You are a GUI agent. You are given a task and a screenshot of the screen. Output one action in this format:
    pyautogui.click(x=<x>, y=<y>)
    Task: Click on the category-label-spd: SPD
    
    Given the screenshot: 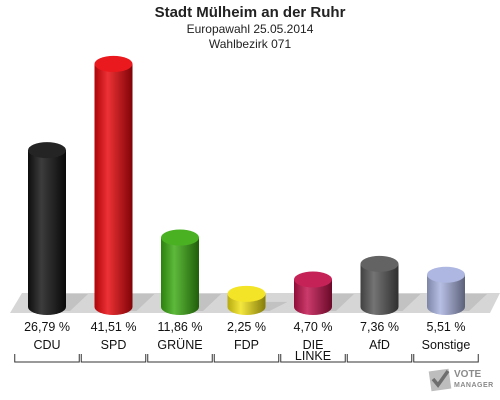 What is the action you would take?
    pyautogui.click(x=114, y=345)
    